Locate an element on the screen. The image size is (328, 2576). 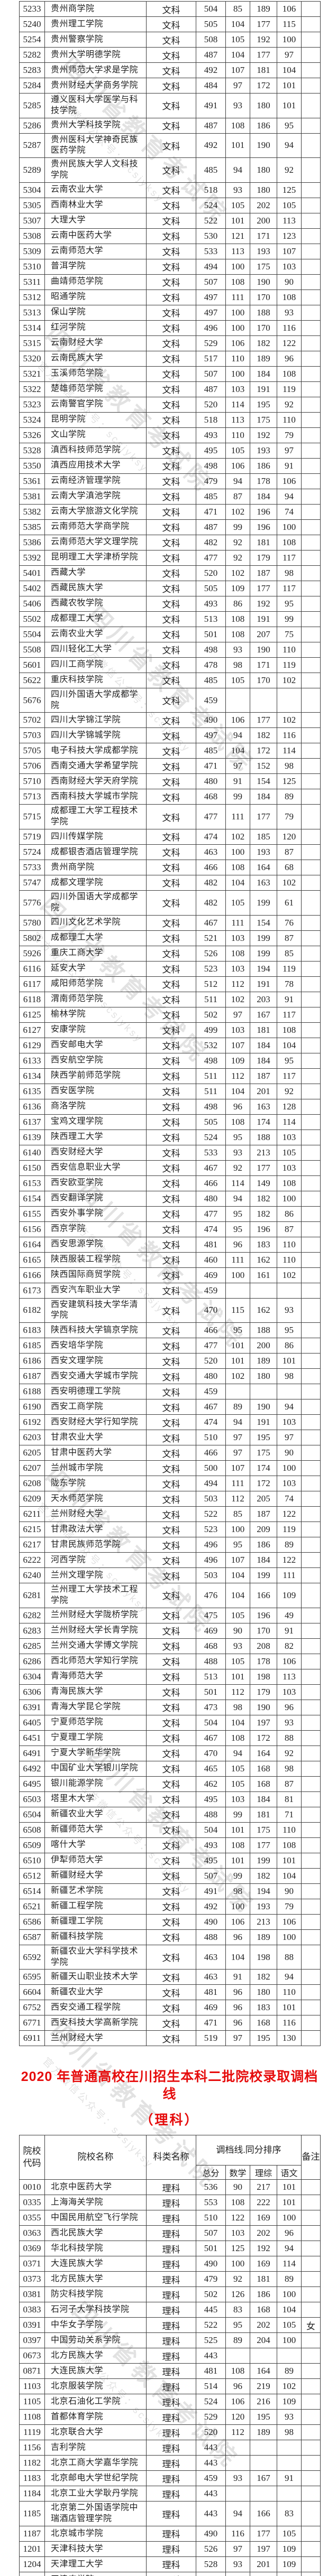
math-score-cell: 121 is located at coordinates (237, 236).